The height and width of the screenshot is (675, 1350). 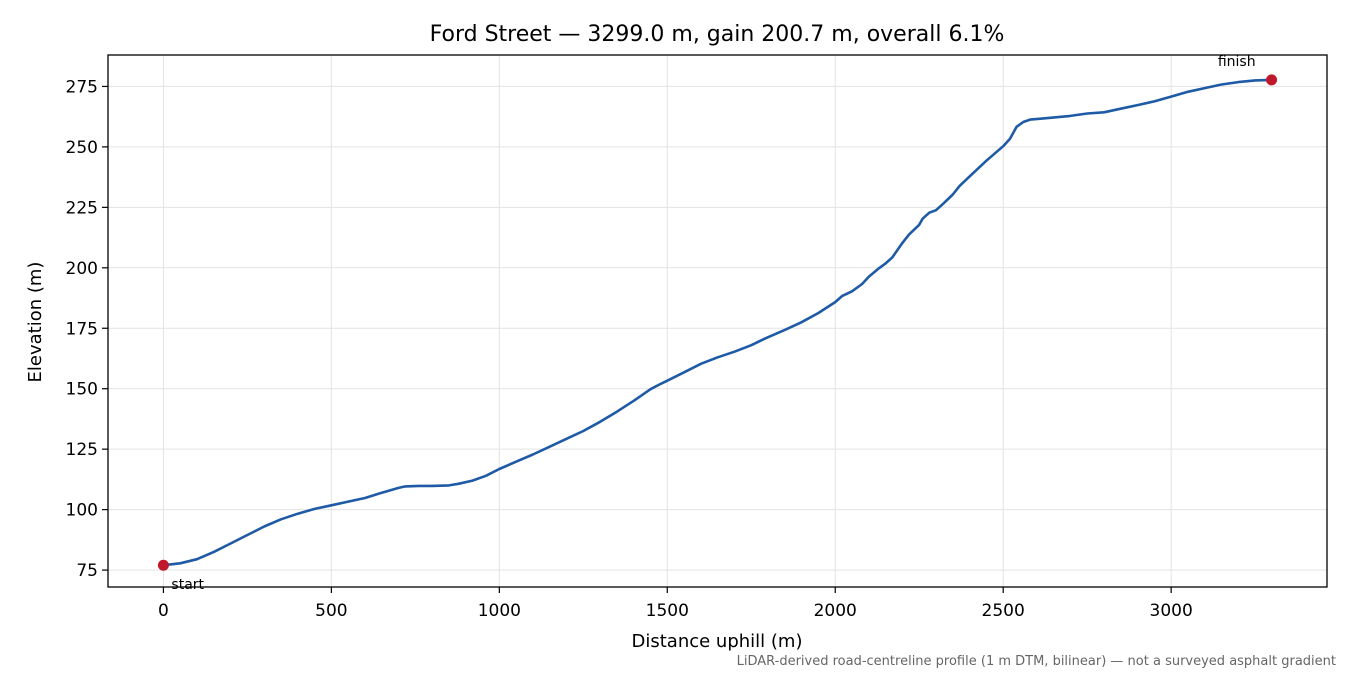 What do you see at coordinates (667, 611) in the screenshot?
I see `x-tick-label: 1500` at bounding box center [667, 611].